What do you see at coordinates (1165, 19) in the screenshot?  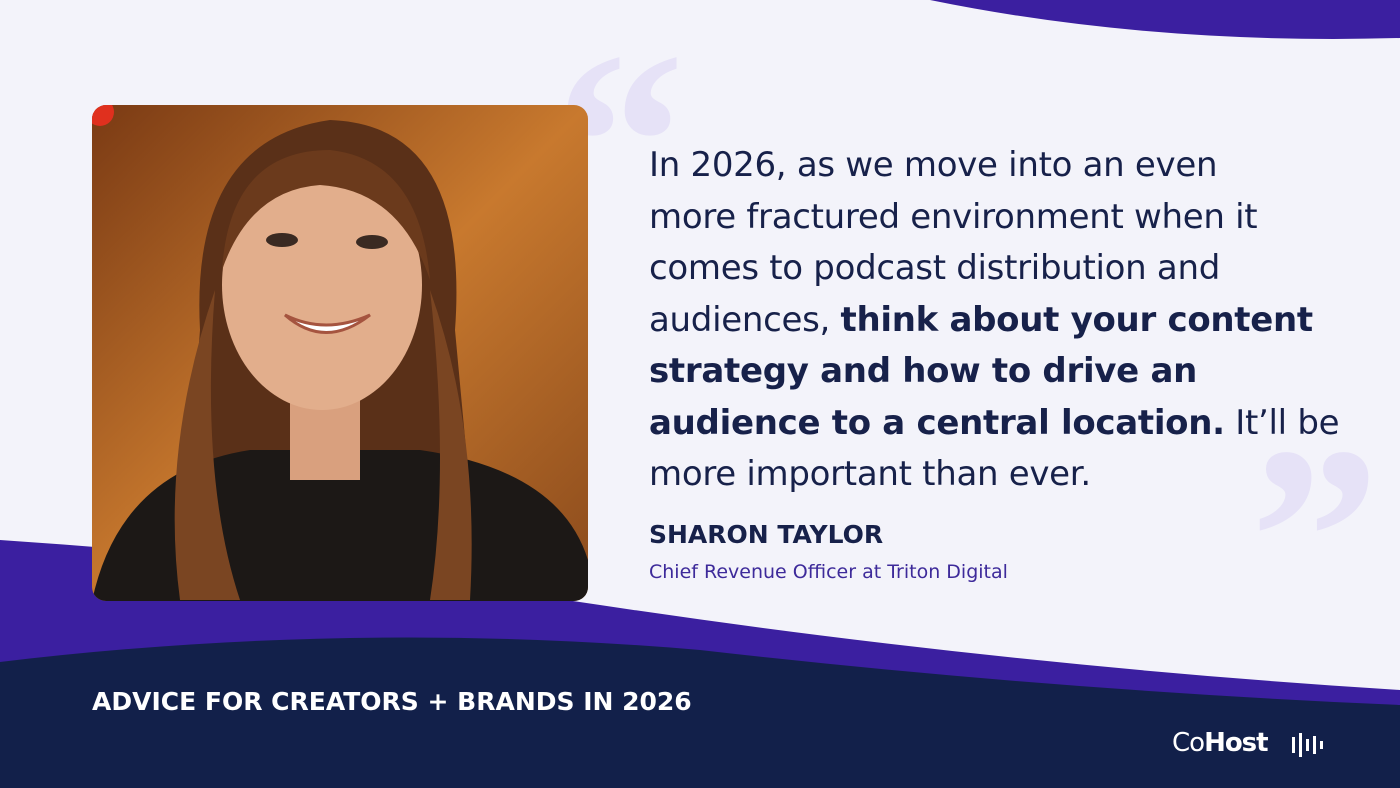 I see `top-wave` at bounding box center [1165, 19].